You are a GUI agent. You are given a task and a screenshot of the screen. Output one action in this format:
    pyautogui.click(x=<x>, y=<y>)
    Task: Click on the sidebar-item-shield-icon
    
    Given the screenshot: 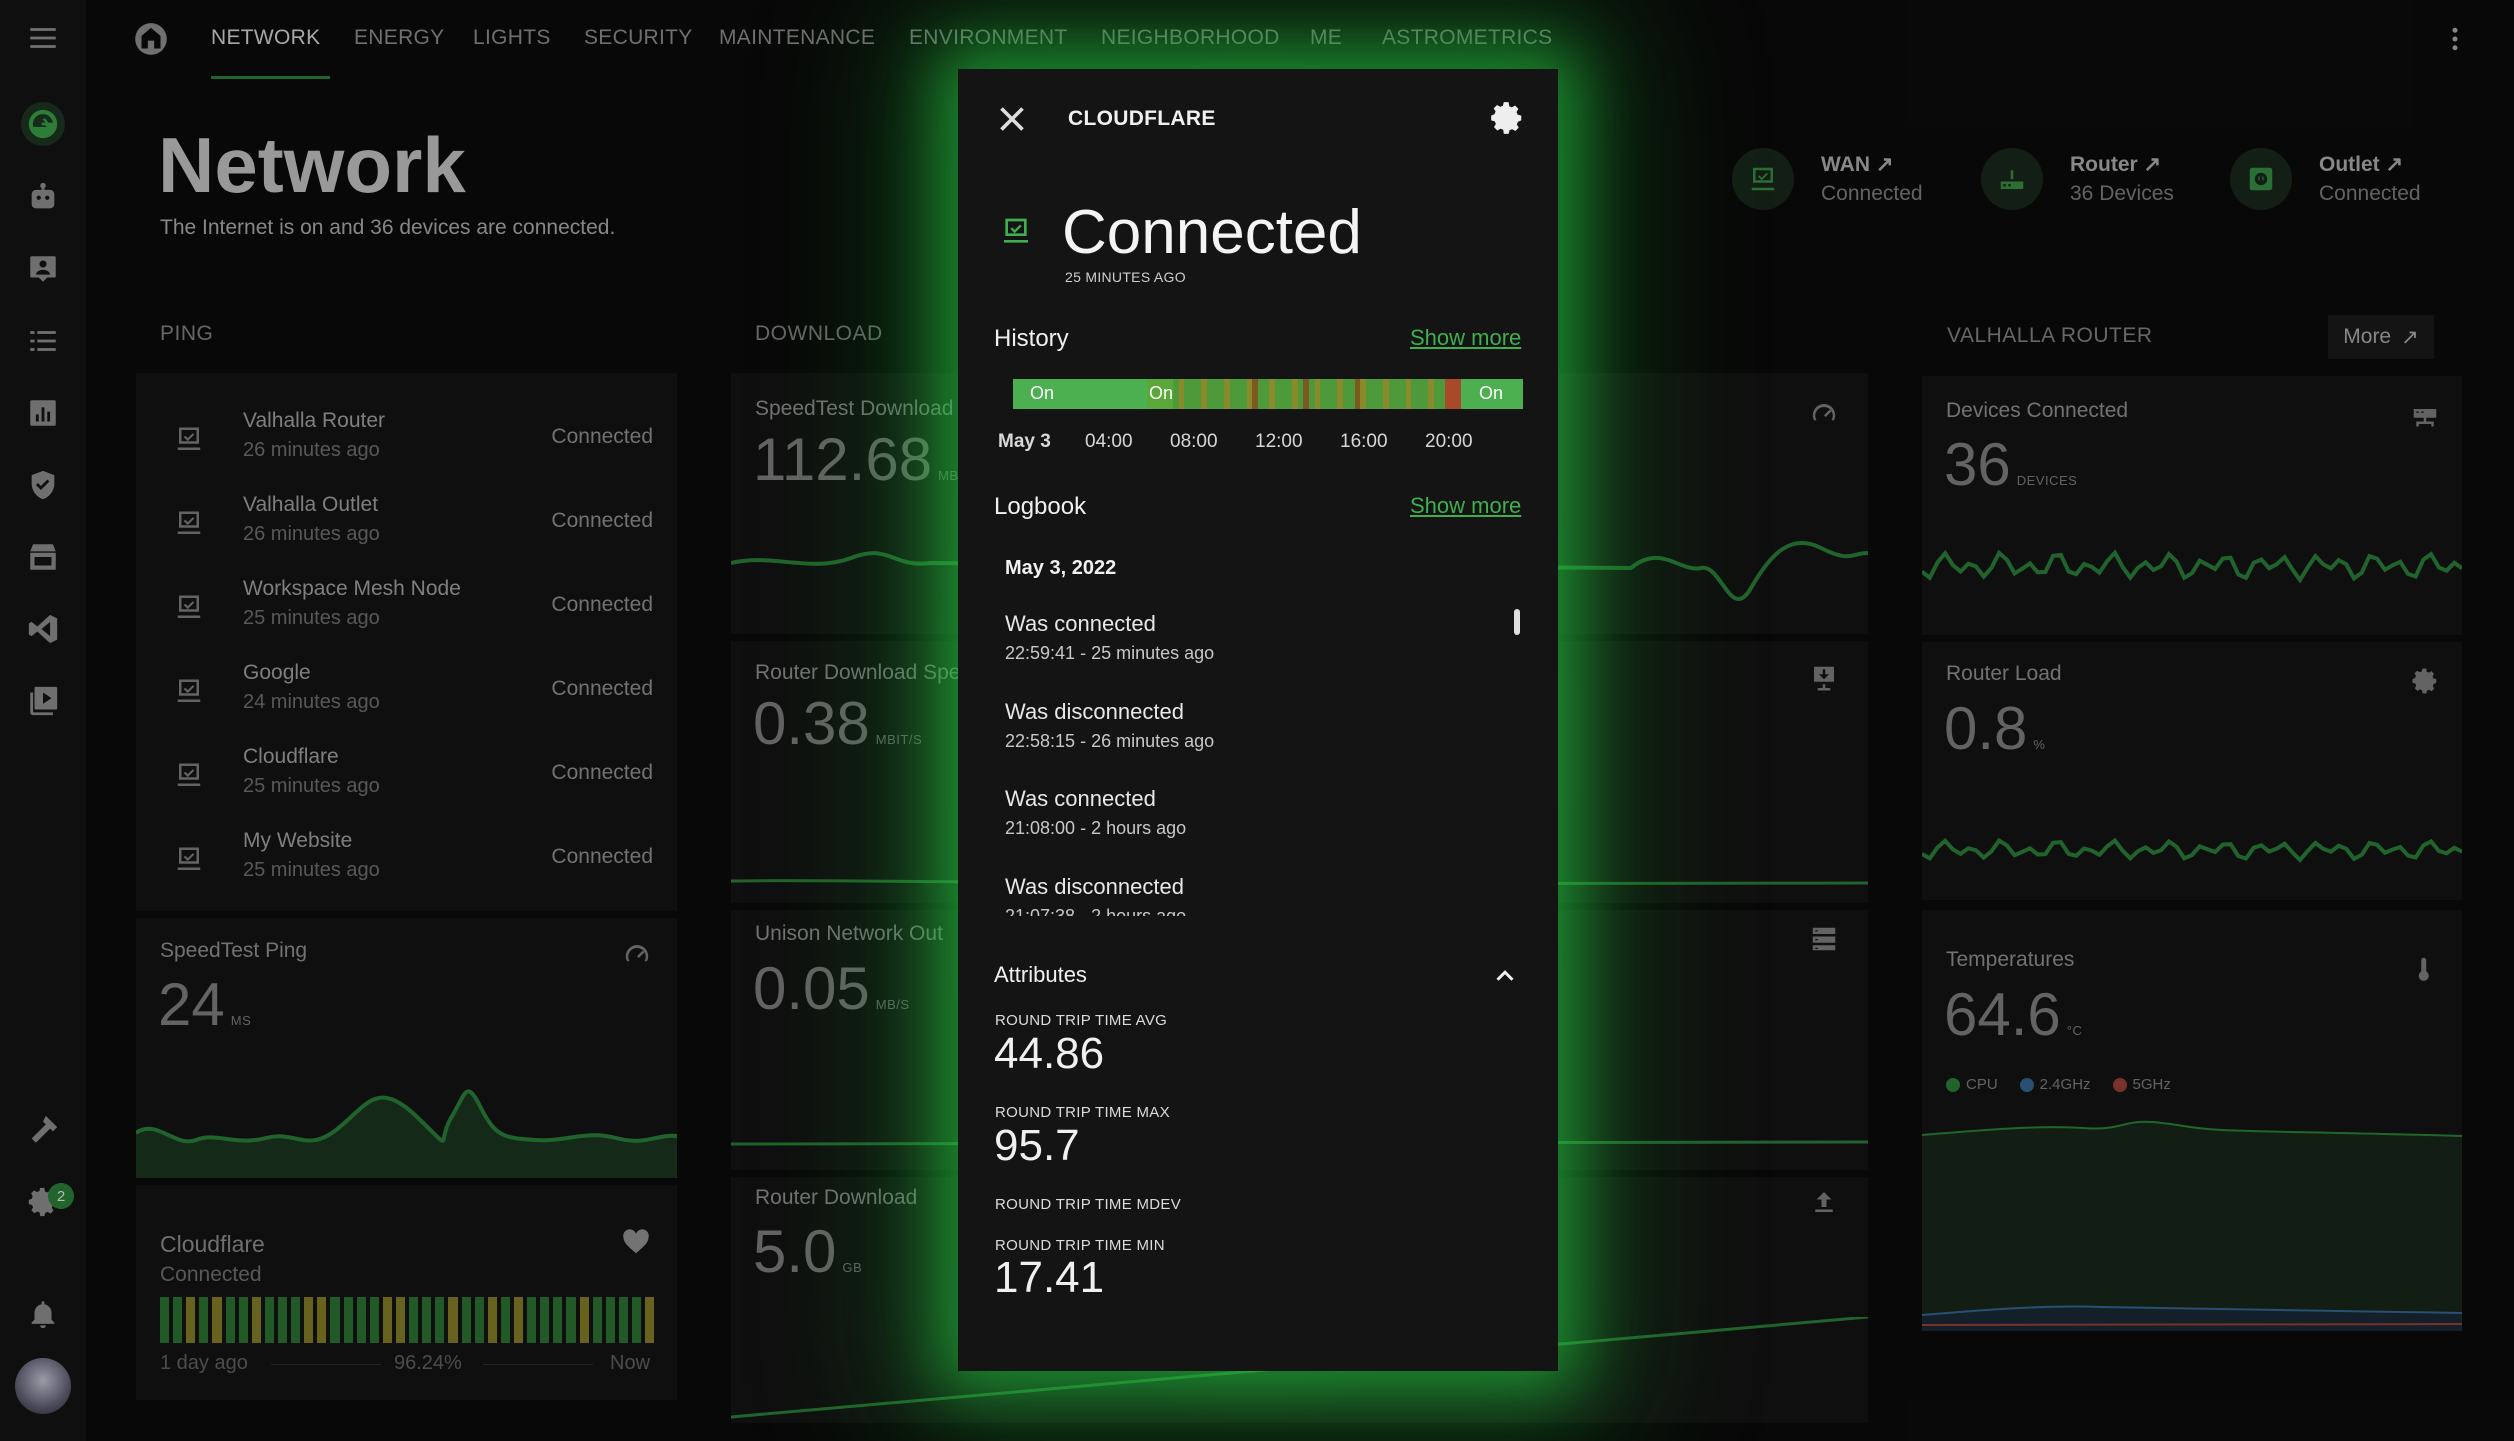 What is the action you would take?
    pyautogui.click(x=43, y=485)
    